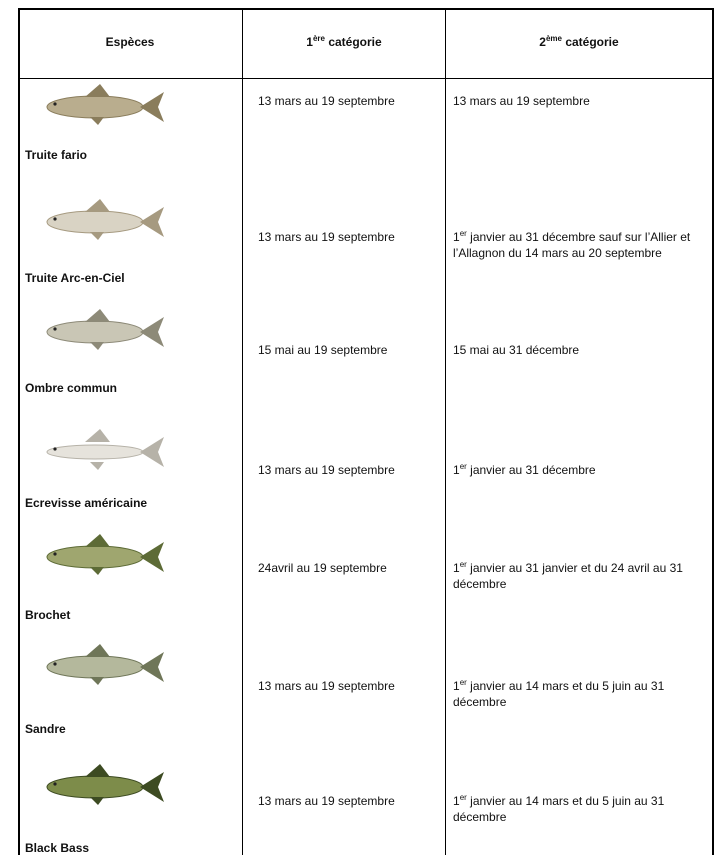  I want to click on species-name: Truite Arc-en-Ciel, so click(75, 278).